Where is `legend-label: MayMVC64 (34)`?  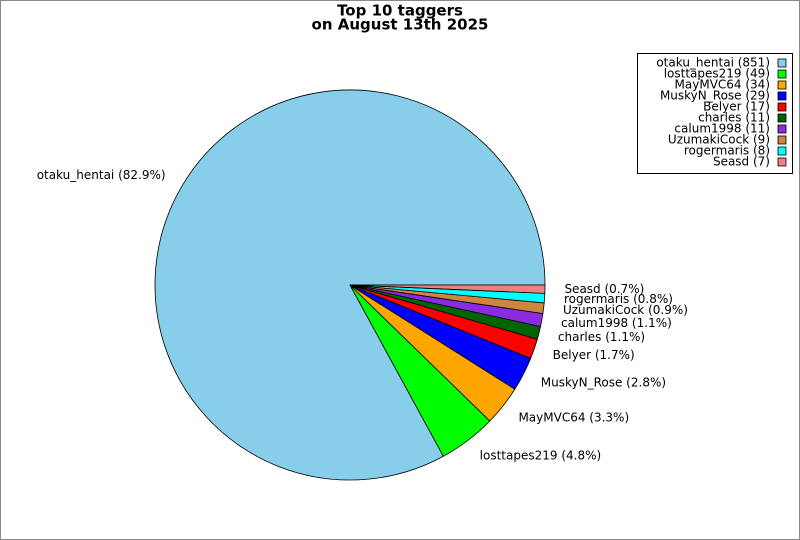
legend-label: MayMVC64 (34) is located at coordinates (722, 85).